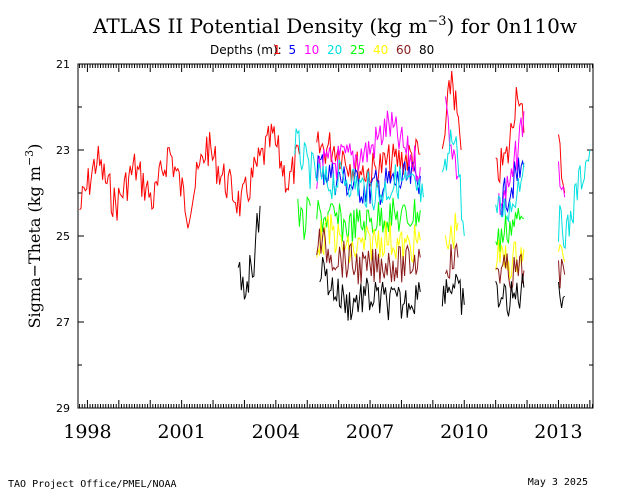 This screenshot has width=623, height=494. What do you see at coordinates (92, 484) in the screenshot?
I see `footer-credit: TAO Project Office/PMEL/NOAA` at bounding box center [92, 484].